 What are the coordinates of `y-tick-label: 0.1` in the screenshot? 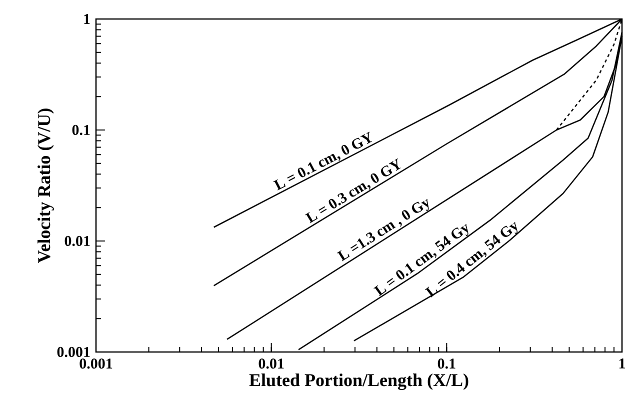 It's located at (81, 130).